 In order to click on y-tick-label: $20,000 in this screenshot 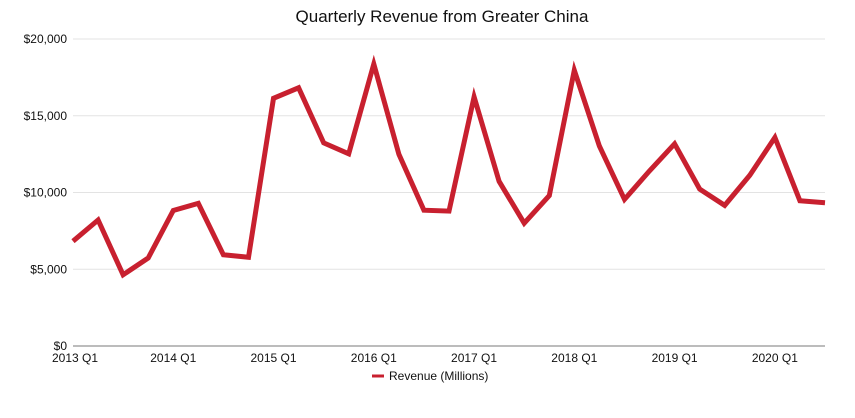, I will do `click(46, 39)`.